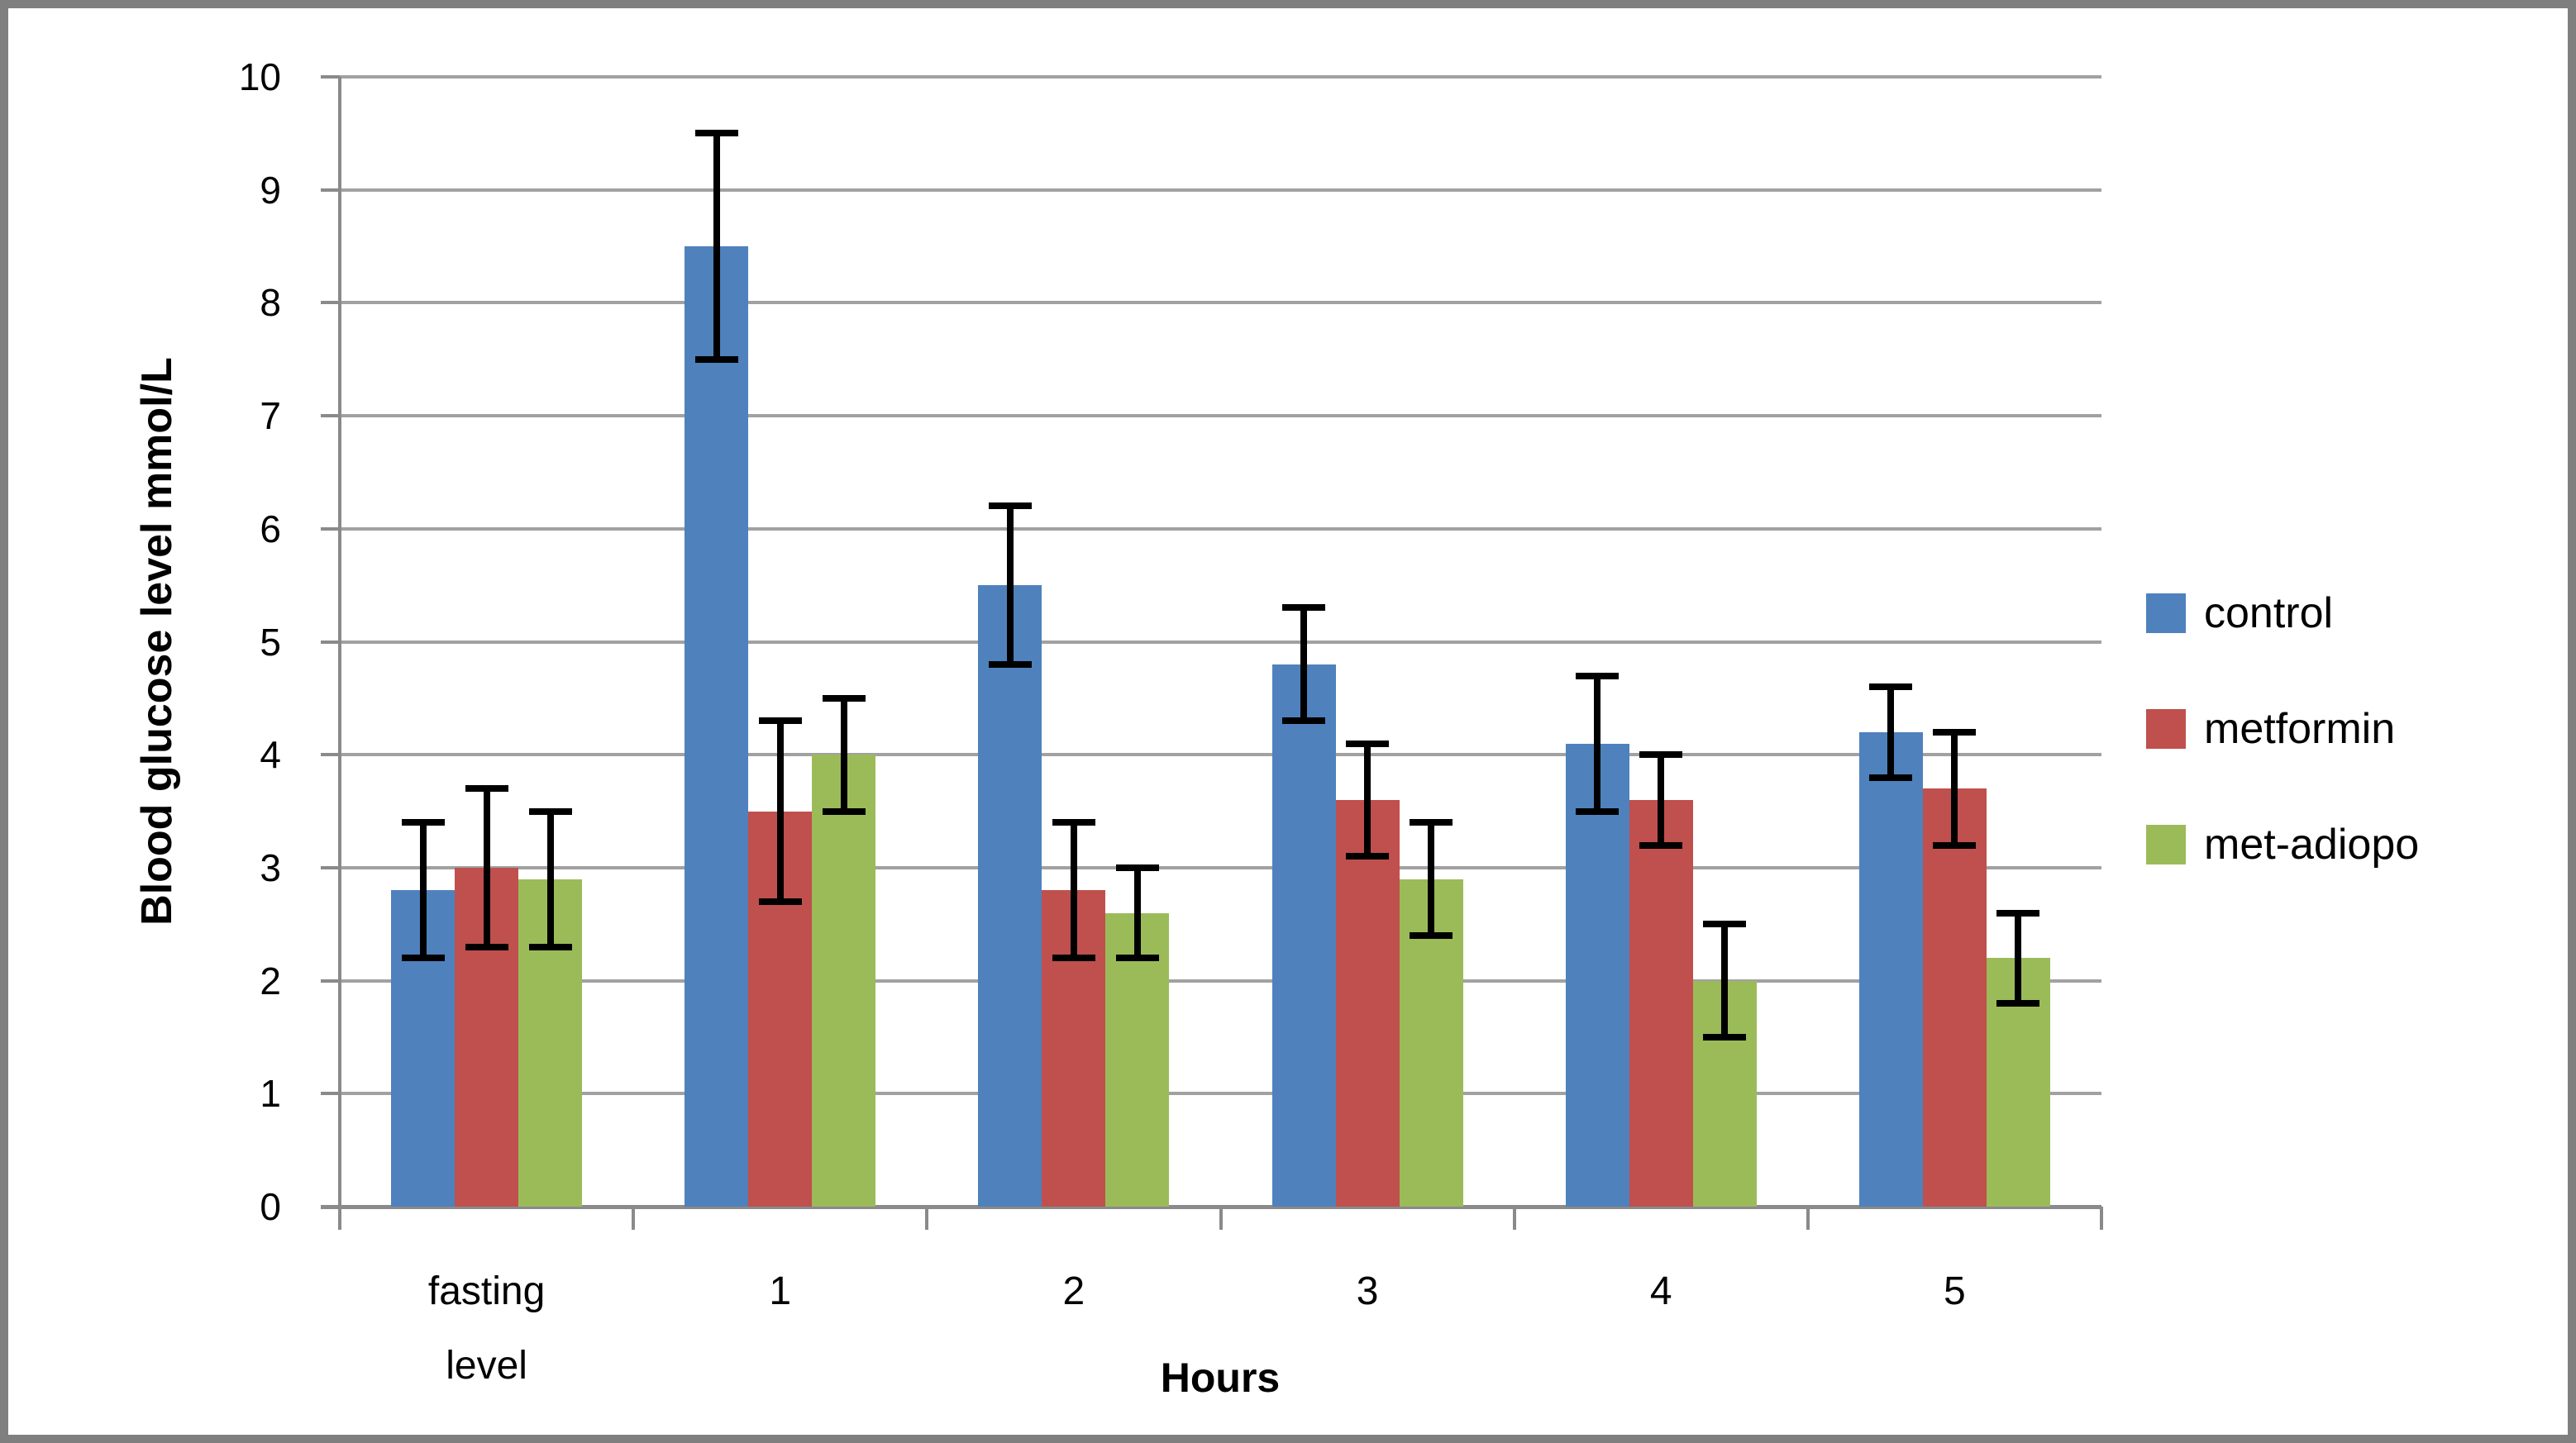 This screenshot has width=2576, height=1443. What do you see at coordinates (270, 1206) in the screenshot?
I see `y-tick-label-0: 0` at bounding box center [270, 1206].